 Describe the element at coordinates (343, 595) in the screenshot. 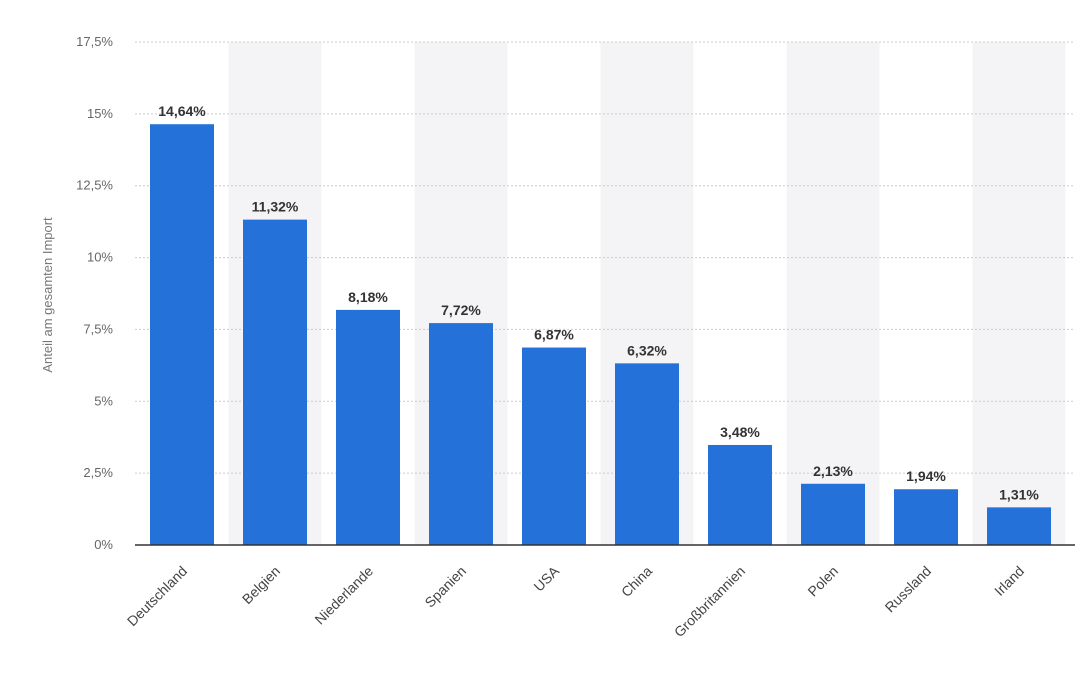

I see `x-category-label: Niederlande` at that location.